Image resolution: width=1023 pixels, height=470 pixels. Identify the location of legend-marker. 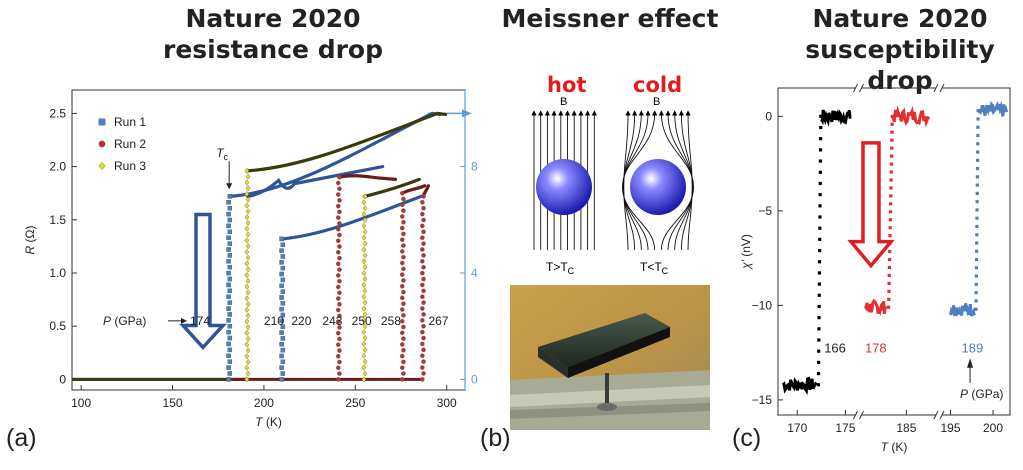
(102, 144).